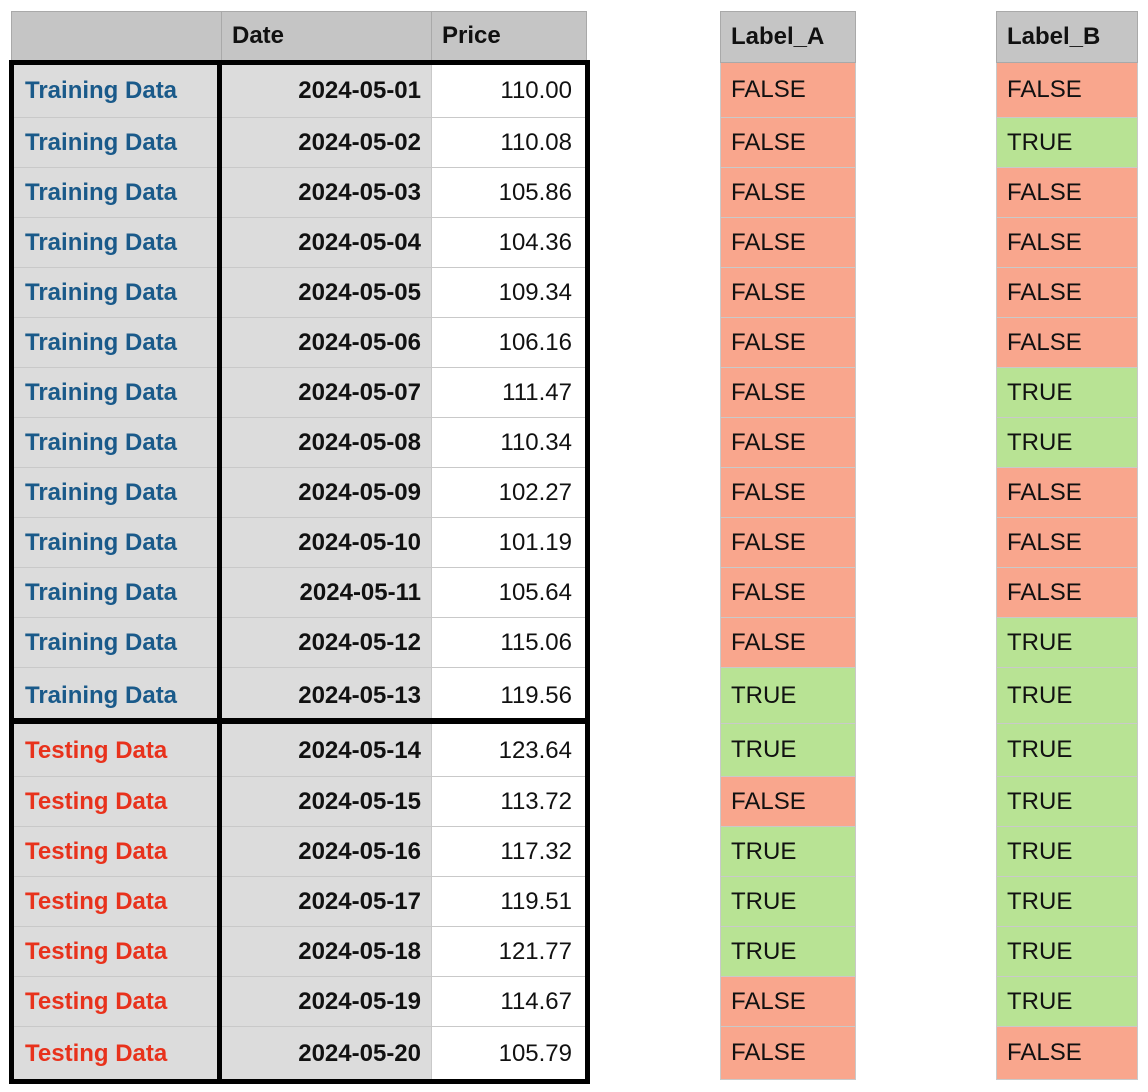 The image size is (1148, 1092). What do you see at coordinates (508, 802) in the screenshot?
I see `row-price-cell: 113.72` at bounding box center [508, 802].